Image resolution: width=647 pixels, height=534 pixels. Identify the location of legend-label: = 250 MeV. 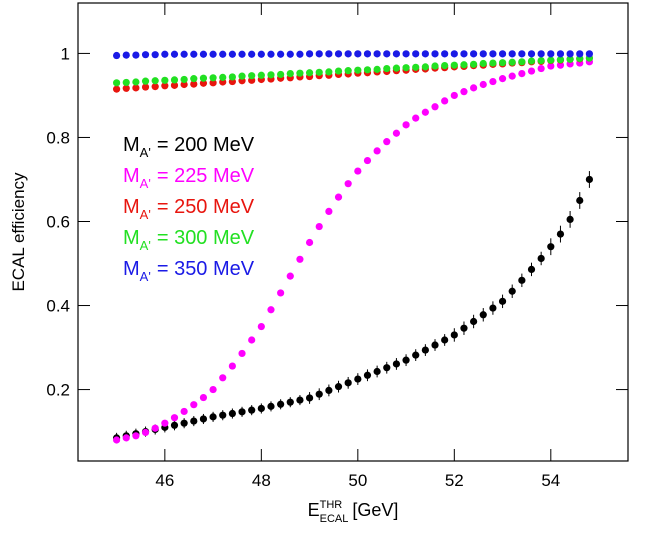
(206, 207).